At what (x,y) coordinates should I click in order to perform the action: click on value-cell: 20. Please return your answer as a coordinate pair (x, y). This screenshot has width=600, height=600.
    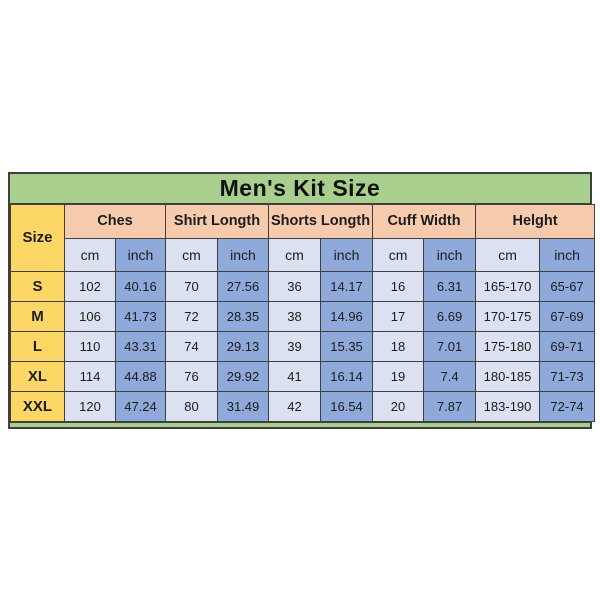
    Looking at the image, I should click on (398, 406).